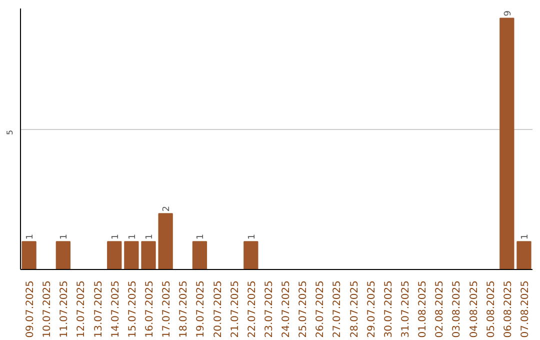 The width and height of the screenshot is (540, 340). I want to click on x-tick-label: 31.07.2025, so click(406, 309).